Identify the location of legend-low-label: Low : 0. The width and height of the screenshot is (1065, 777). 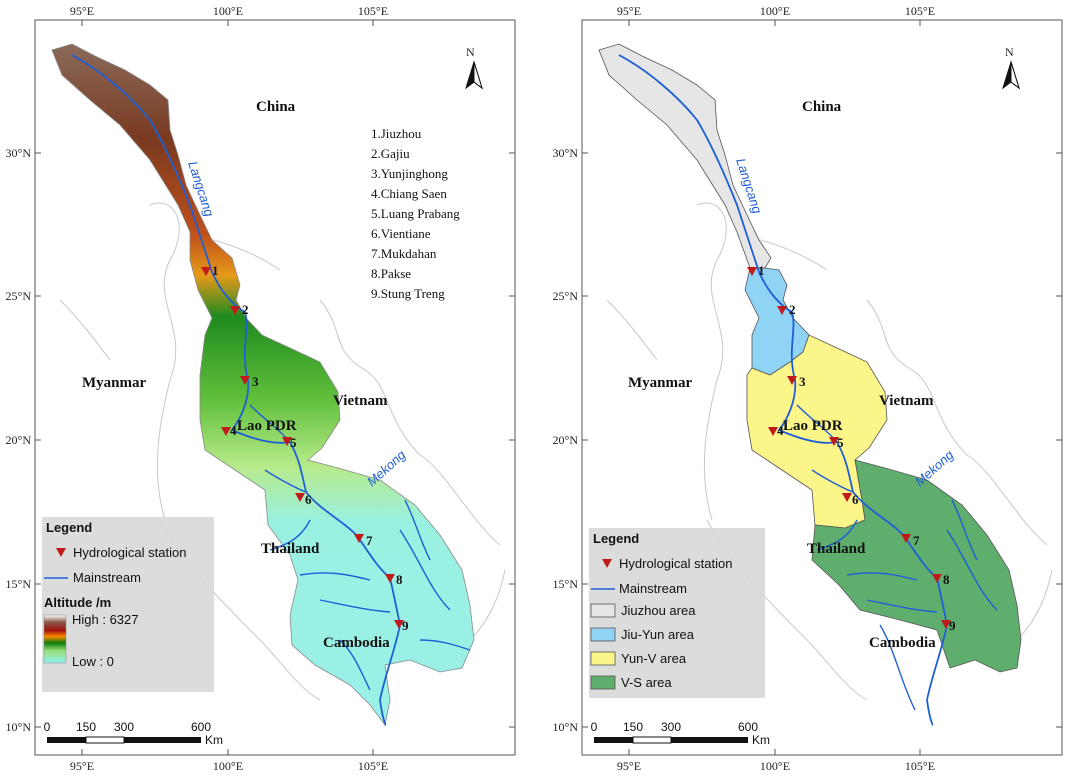
(93, 661).